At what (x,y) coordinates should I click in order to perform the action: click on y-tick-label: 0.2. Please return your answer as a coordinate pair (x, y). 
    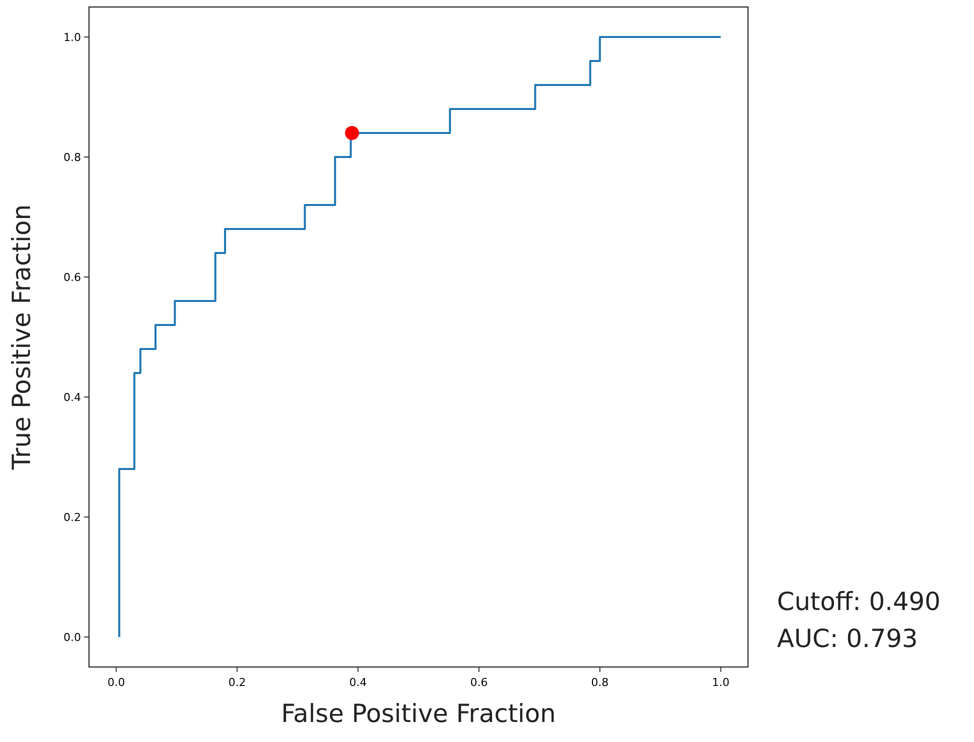
    Looking at the image, I should click on (72, 517).